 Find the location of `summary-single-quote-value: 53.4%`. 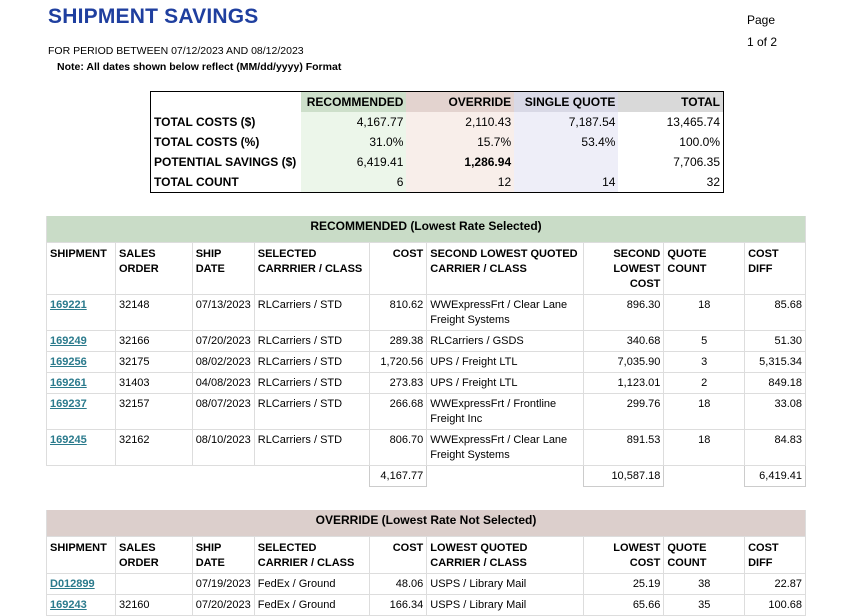

summary-single-quote-value: 53.4% is located at coordinates (566, 142).